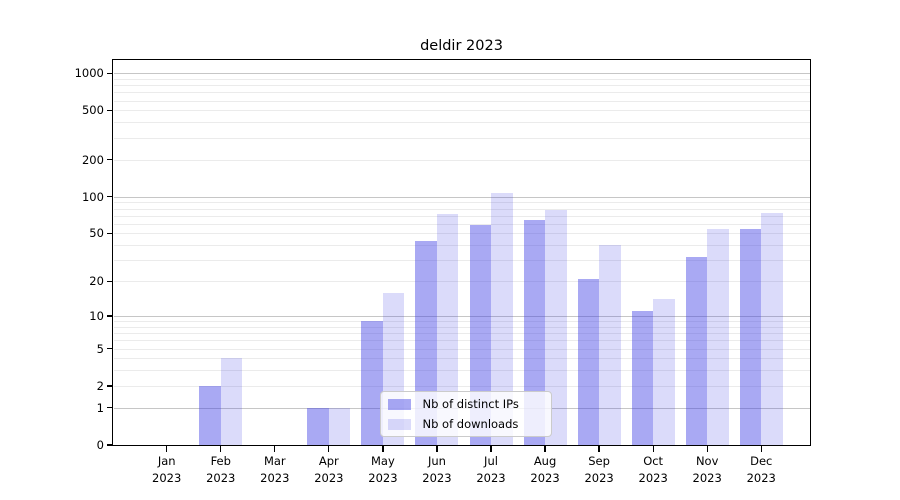 This screenshot has width=900, height=500. Describe the element at coordinates (96, 233) in the screenshot. I see `y-tick-label: 50` at that location.